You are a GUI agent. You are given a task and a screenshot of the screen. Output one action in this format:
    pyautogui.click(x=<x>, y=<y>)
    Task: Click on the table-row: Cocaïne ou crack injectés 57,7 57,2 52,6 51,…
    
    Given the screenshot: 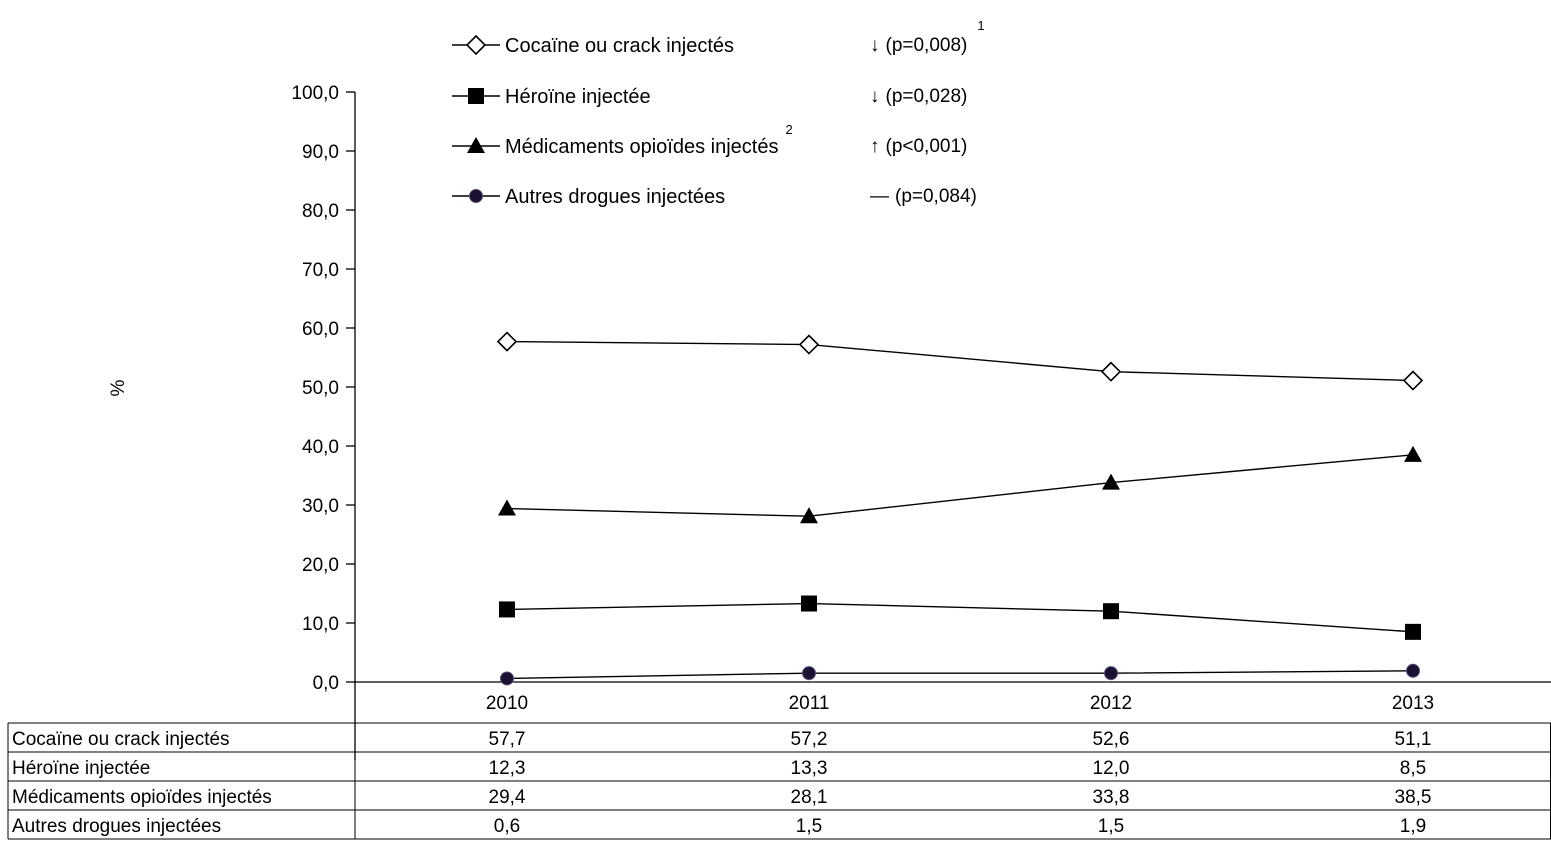 What is the action you would take?
    pyautogui.click(x=721, y=739)
    